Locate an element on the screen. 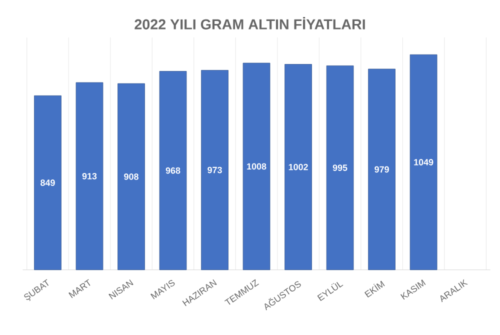  data-label: 908 is located at coordinates (131, 177).